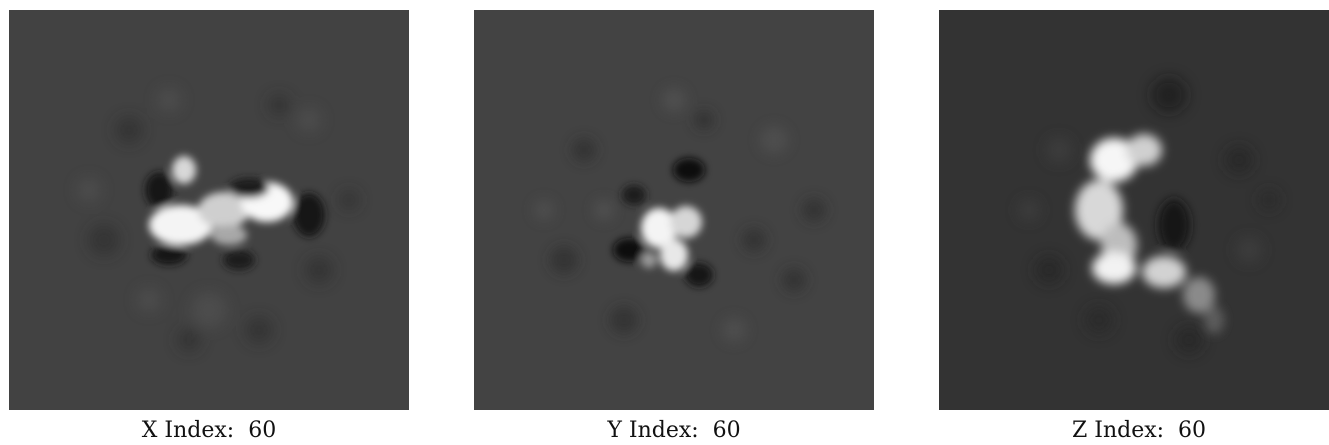 The width and height of the screenshot is (1329, 445). Describe the element at coordinates (209, 430) in the screenshot. I see `slice-caption-x: X Index: 60` at that location.